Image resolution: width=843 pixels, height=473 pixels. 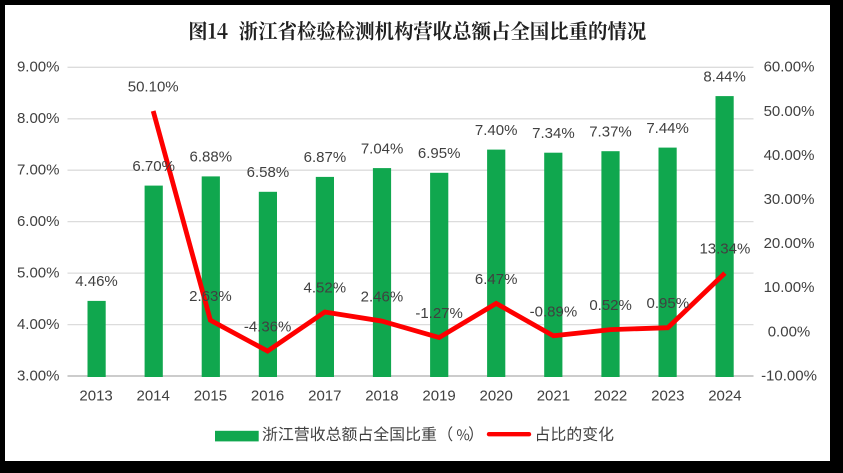 What do you see at coordinates (38, 273) in the screenshot?
I see `svg-text: 5.00%` at bounding box center [38, 273].